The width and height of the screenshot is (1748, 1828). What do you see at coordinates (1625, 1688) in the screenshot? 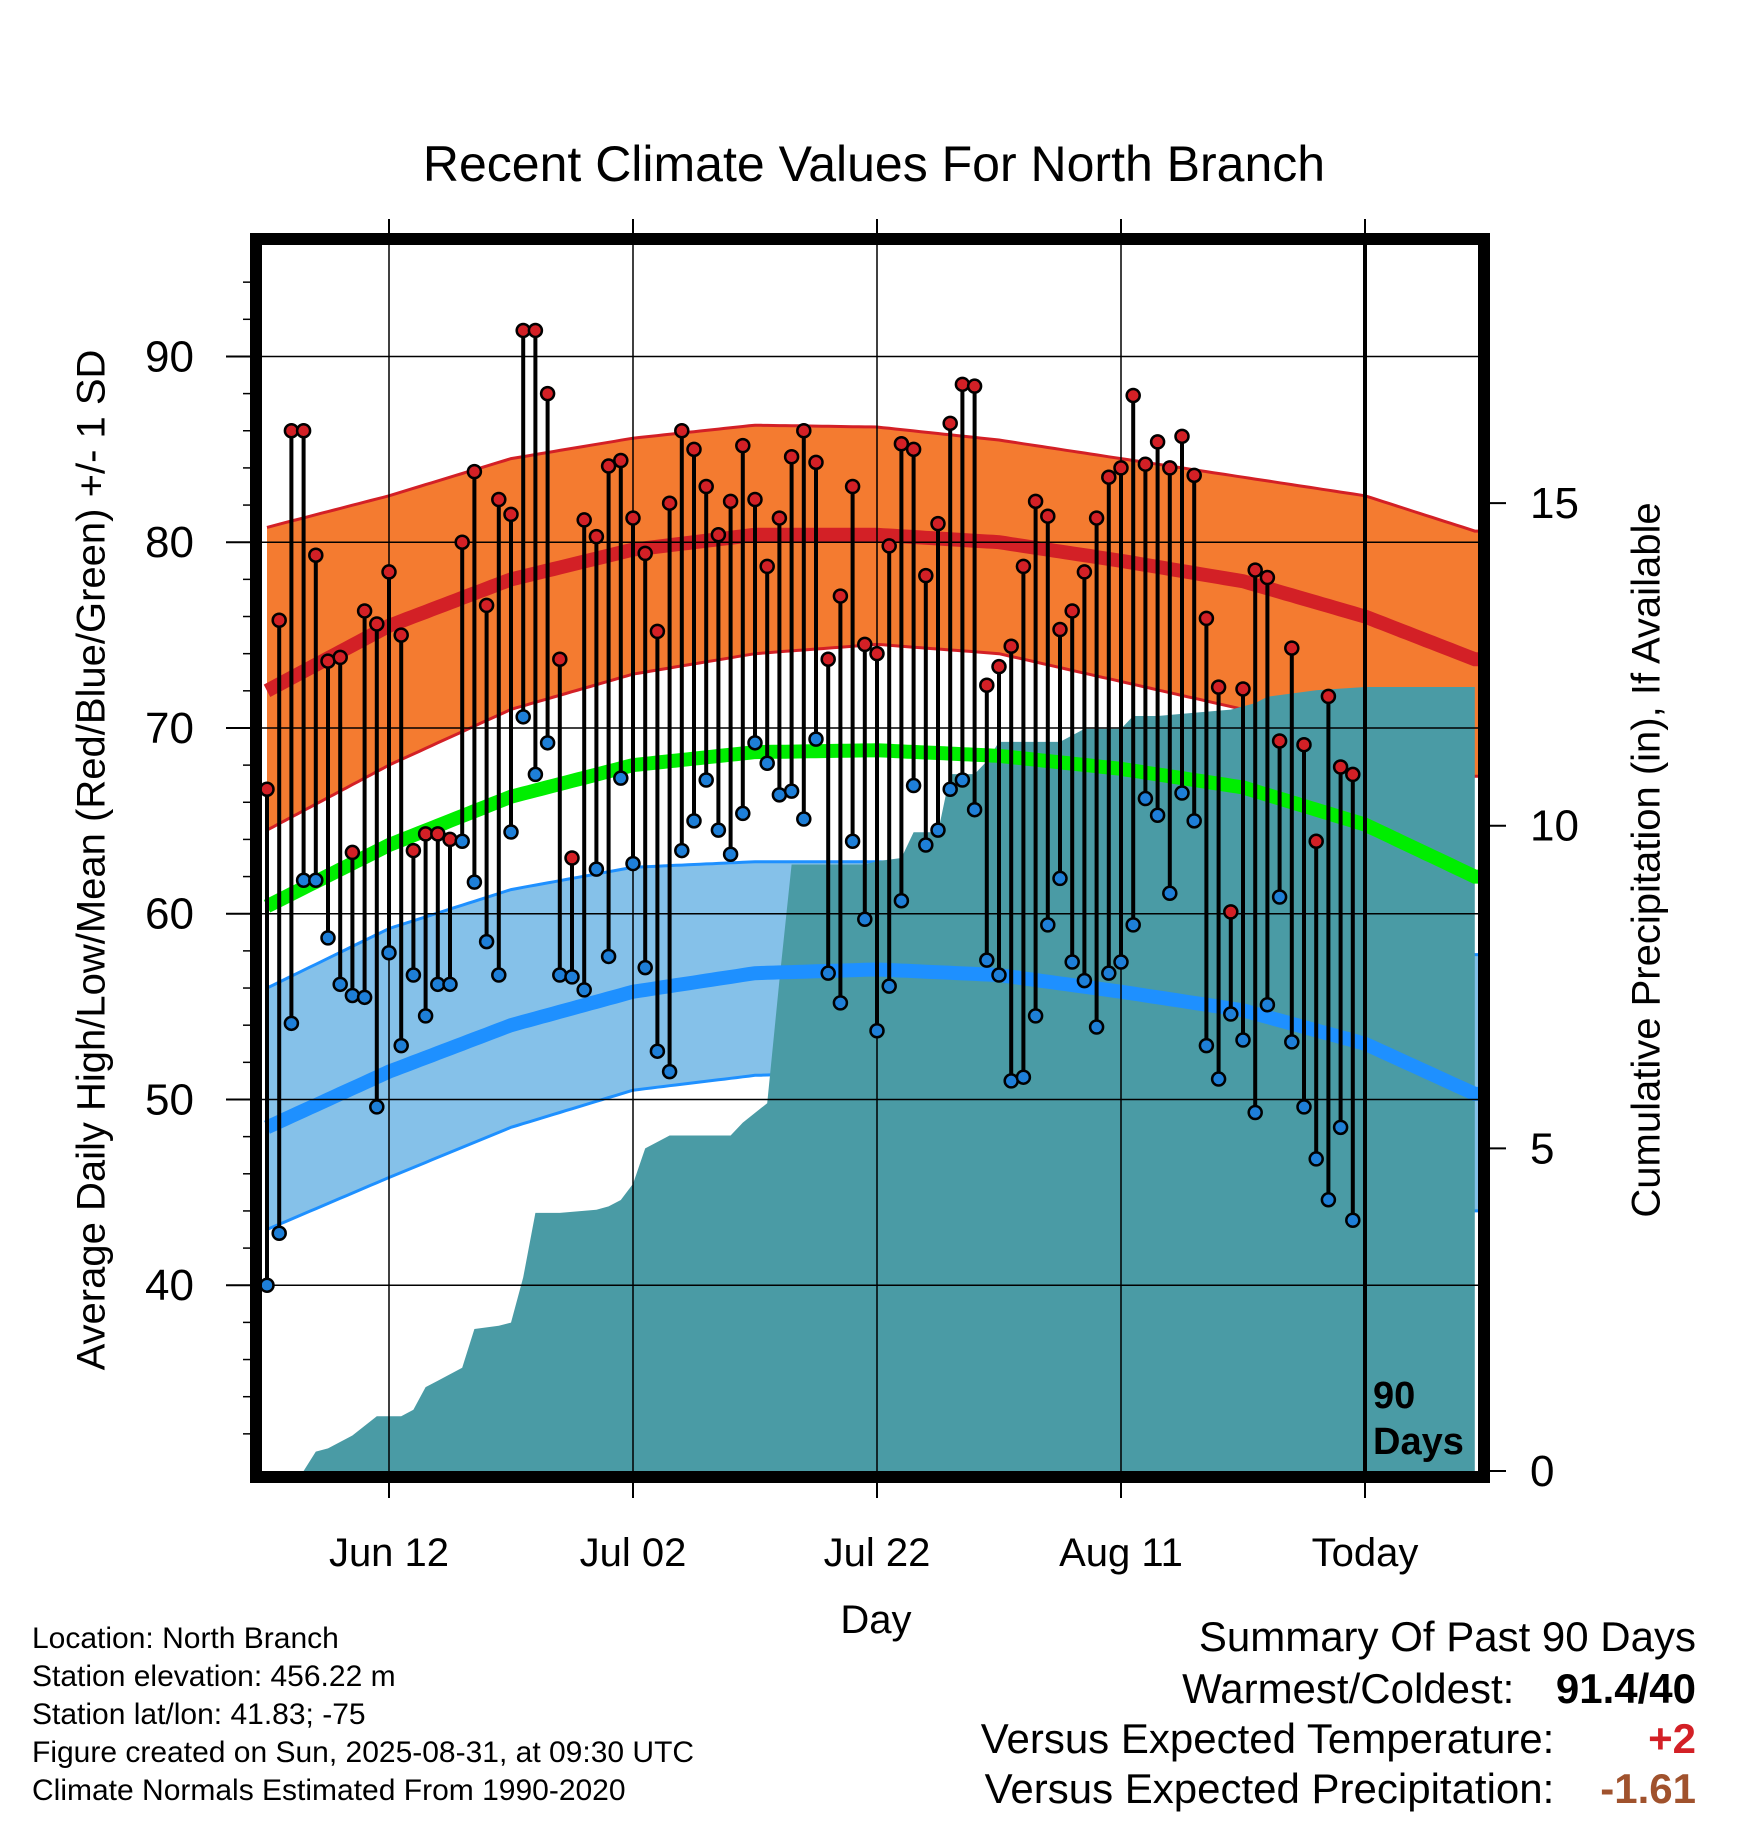
I see `summary-warm-cold-value: 91.4/40` at bounding box center [1625, 1688].